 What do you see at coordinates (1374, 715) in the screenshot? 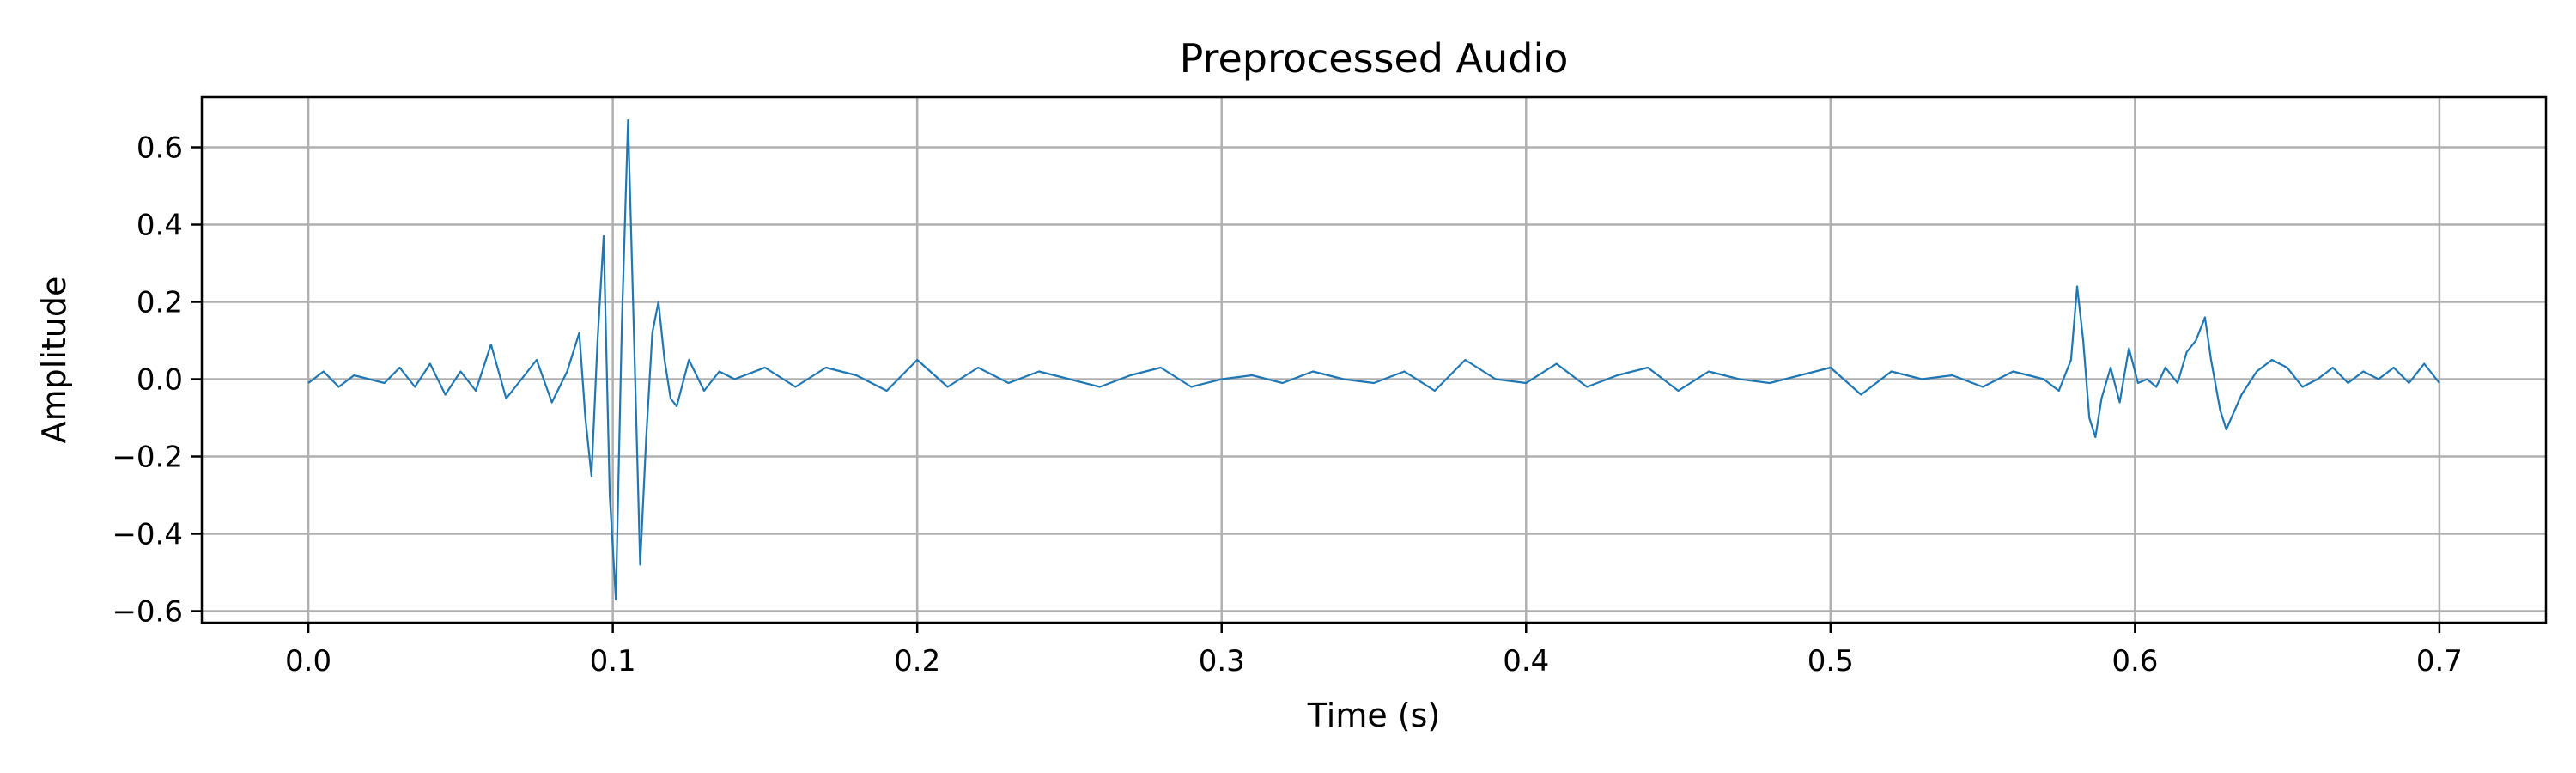
I see `x-axis-label: Time (s)` at bounding box center [1374, 715].